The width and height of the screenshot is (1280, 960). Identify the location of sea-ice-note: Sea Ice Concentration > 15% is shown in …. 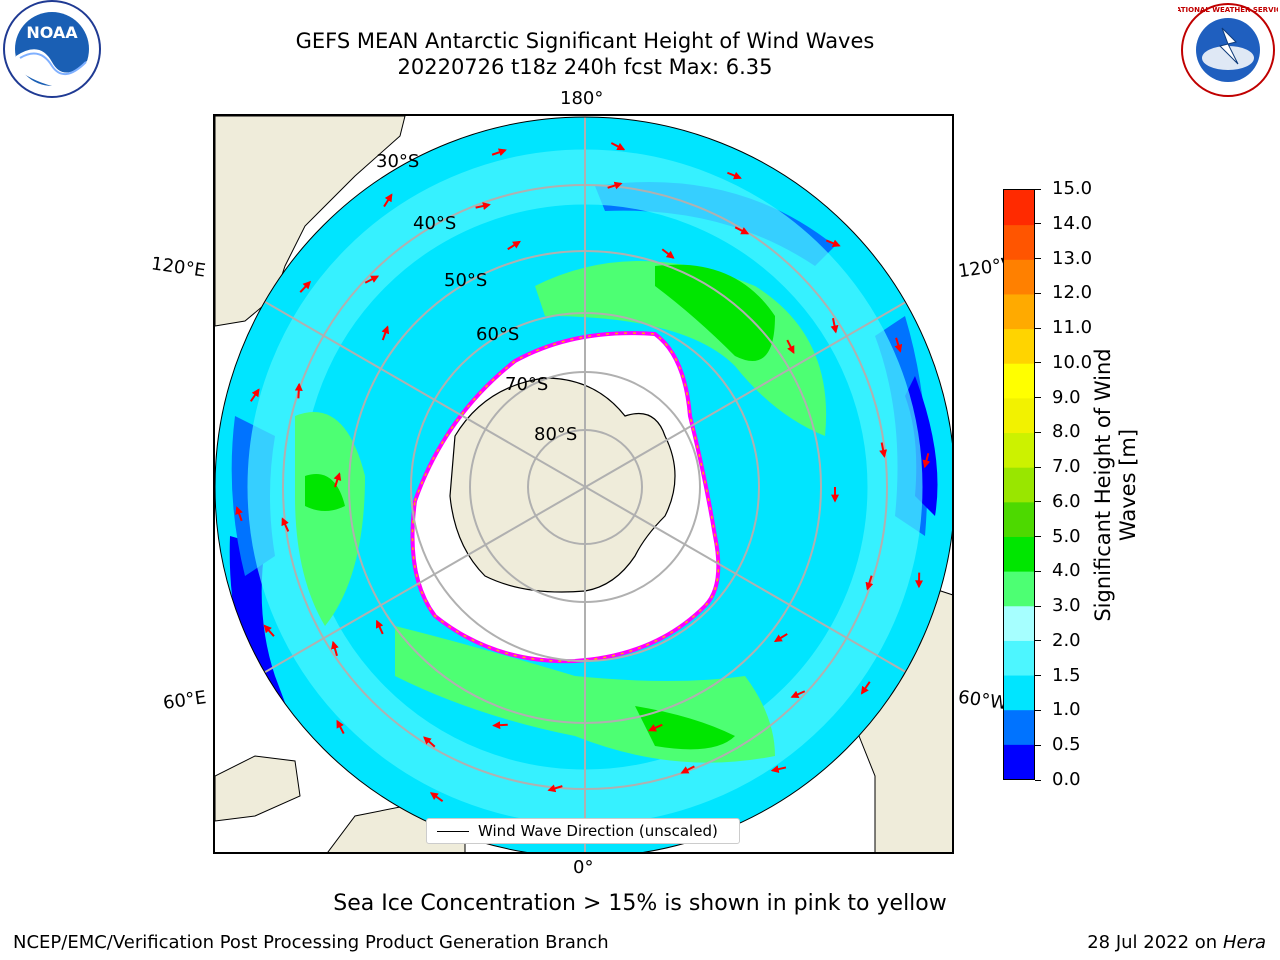
(640, 903).